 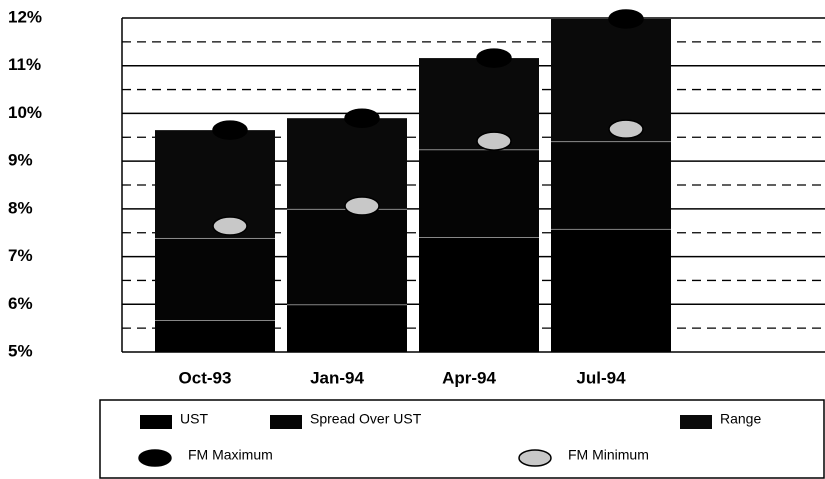 I want to click on legend-label: Spread Over UST, so click(x=366, y=419).